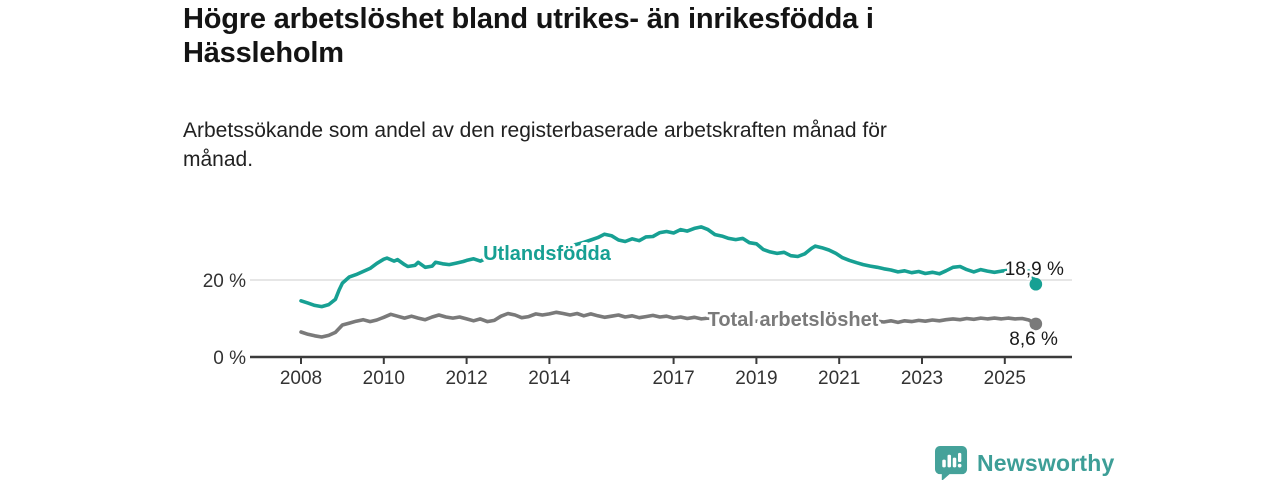 This screenshot has height=480, width=1280. Describe the element at coordinates (229, 358) in the screenshot. I see `y-tick-label: 0 %` at that location.